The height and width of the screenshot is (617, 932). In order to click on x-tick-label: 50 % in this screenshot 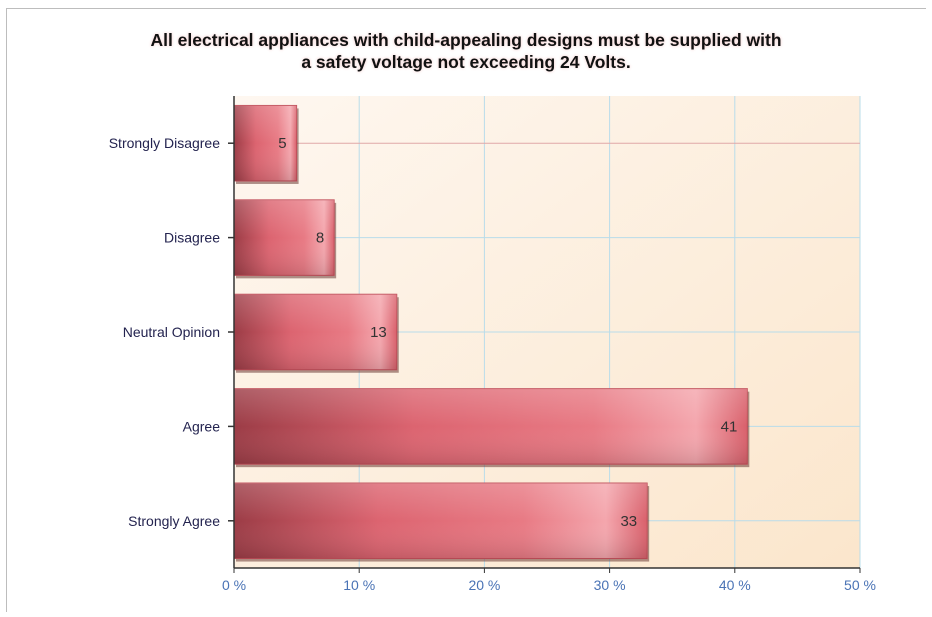, I will do `click(860, 585)`.